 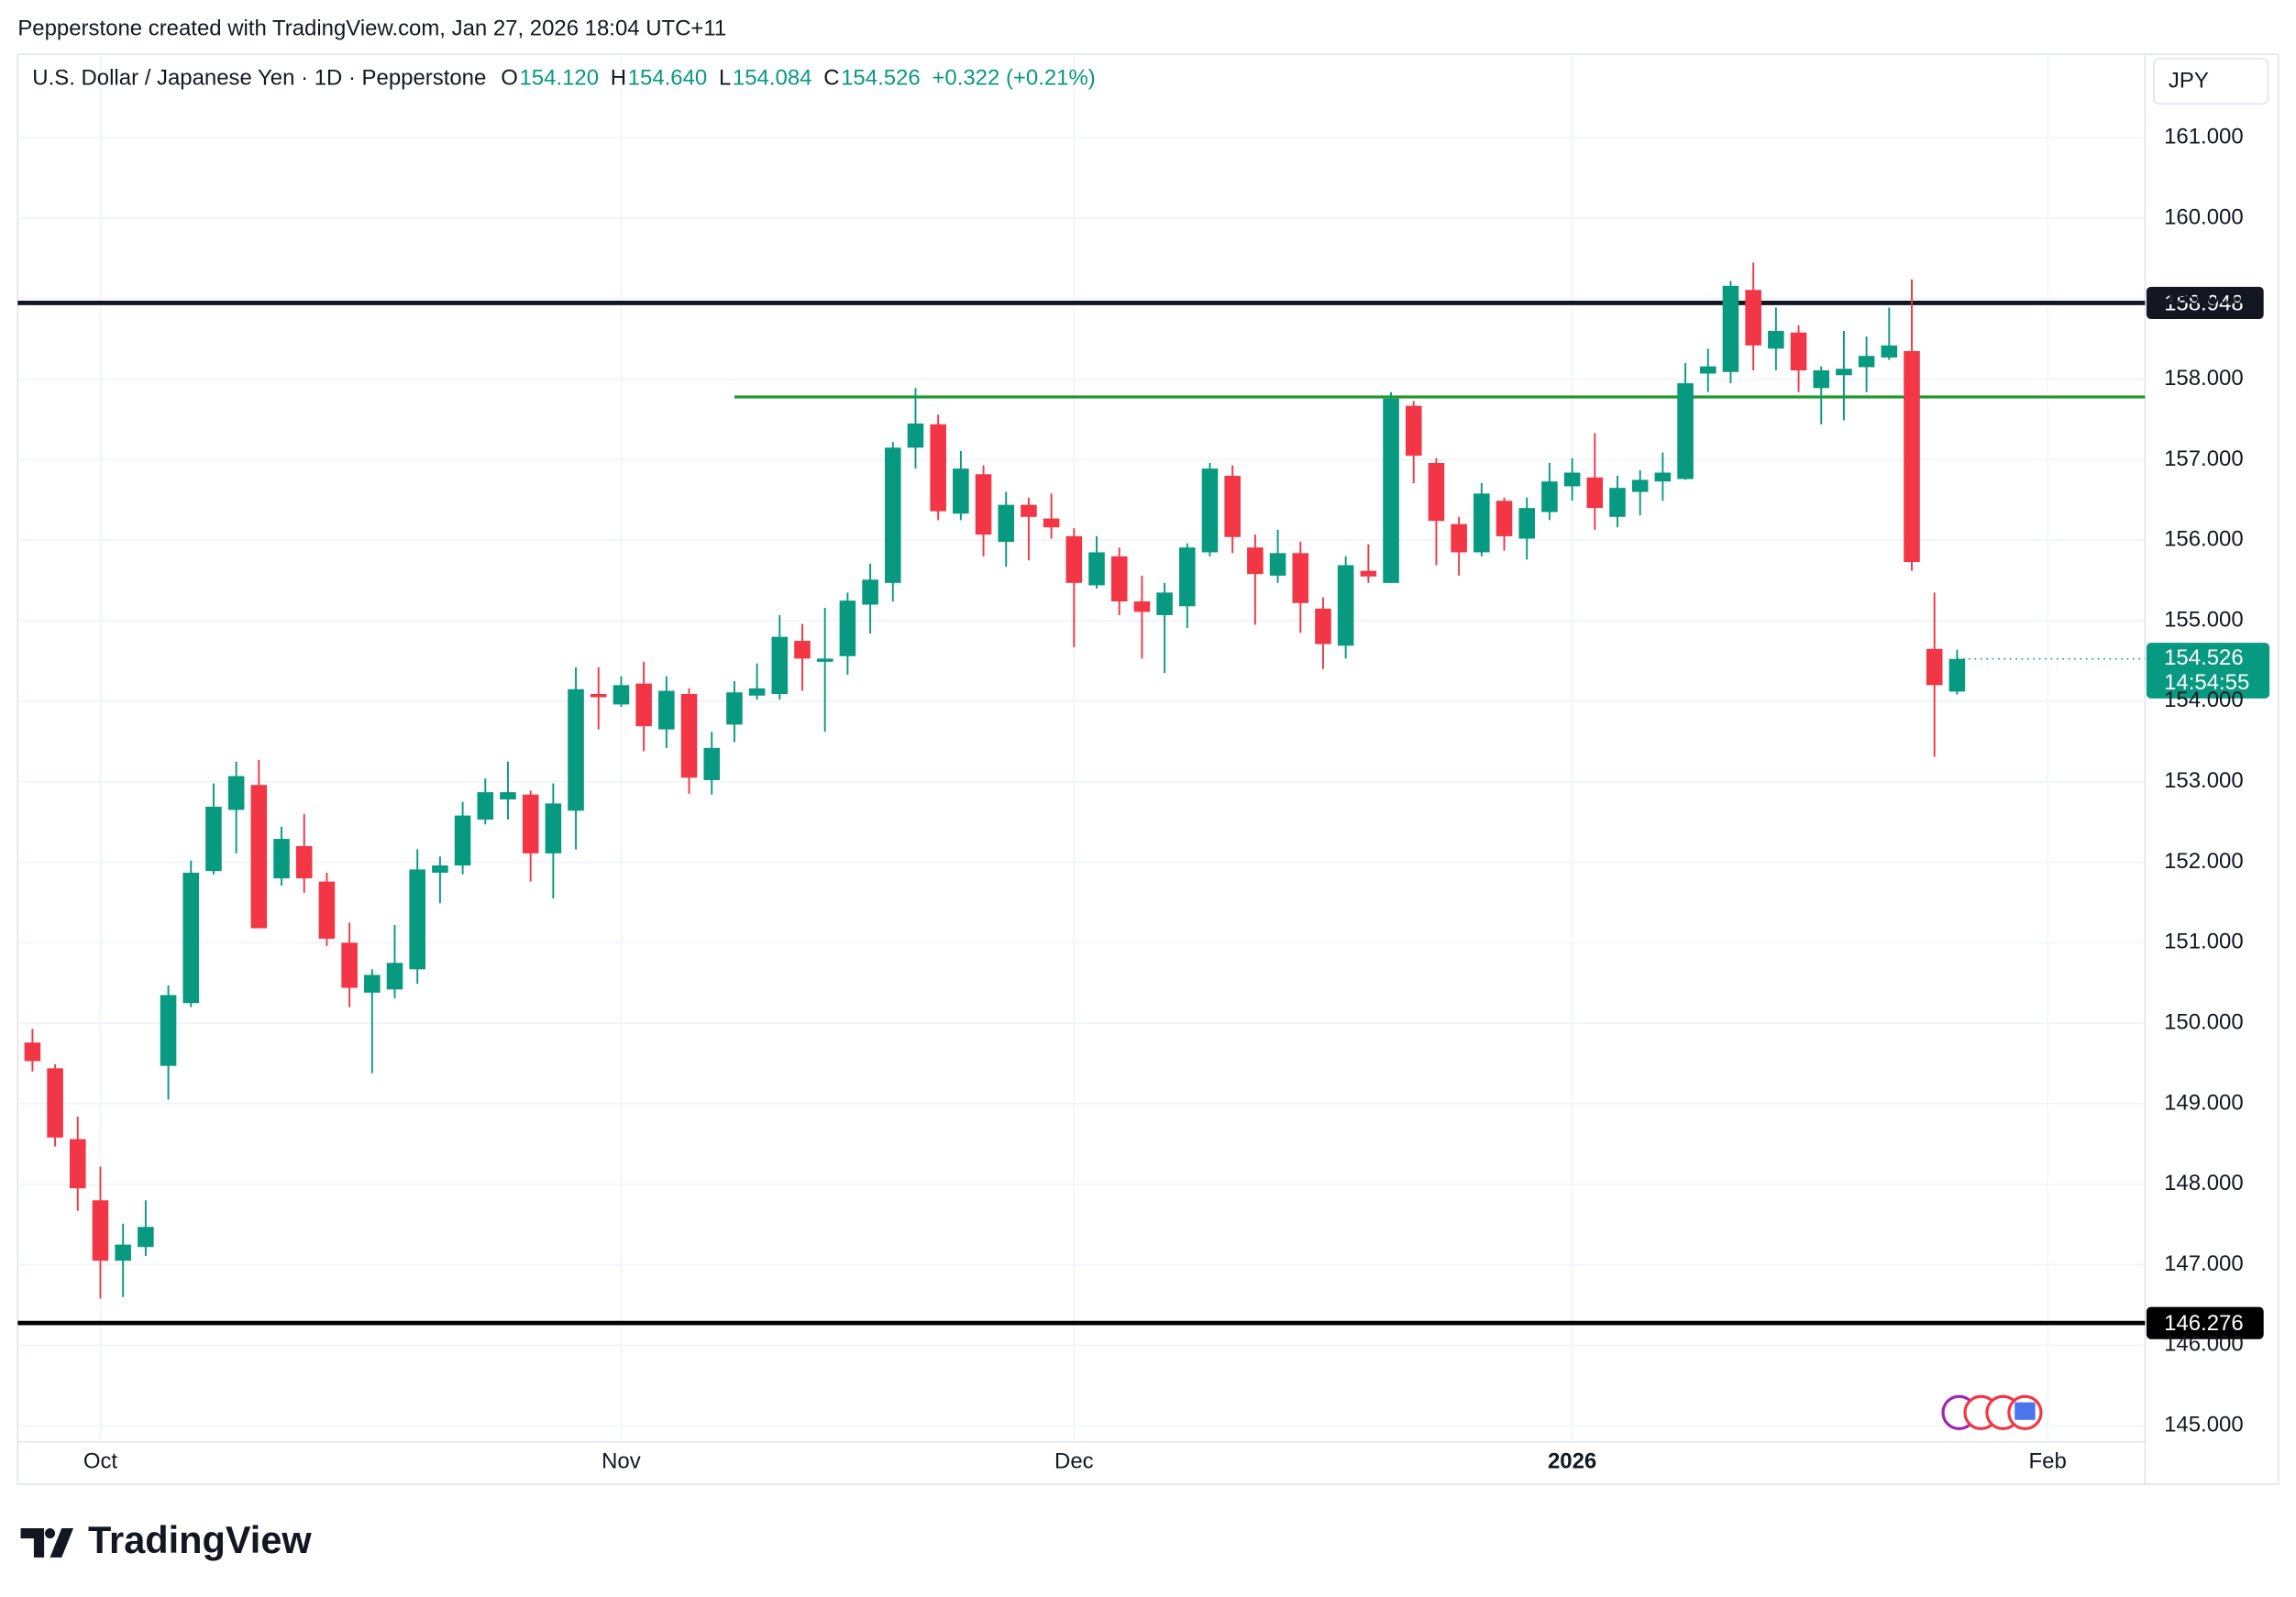 I want to click on x-tick-label: Feb, so click(x=2048, y=1460).